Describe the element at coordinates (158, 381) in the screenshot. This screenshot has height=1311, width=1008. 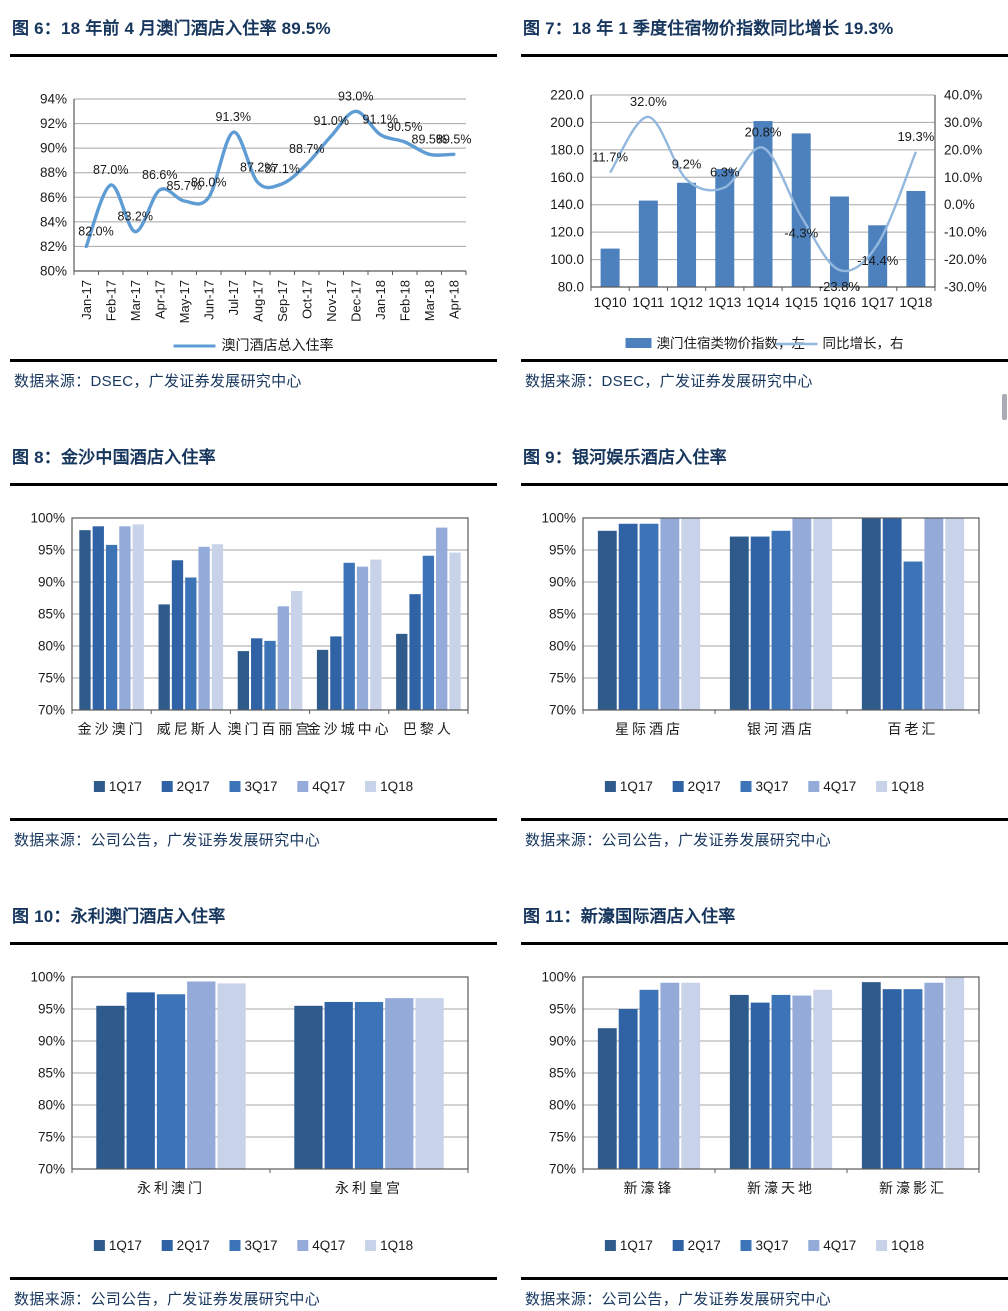
I see `source-note: 数据来源：DSEC，广发证券发展研究中心` at that location.